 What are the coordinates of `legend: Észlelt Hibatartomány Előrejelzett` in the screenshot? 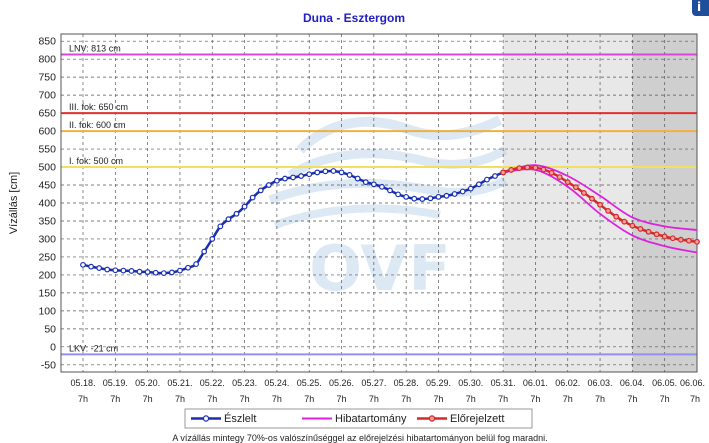 It's located at (358, 418).